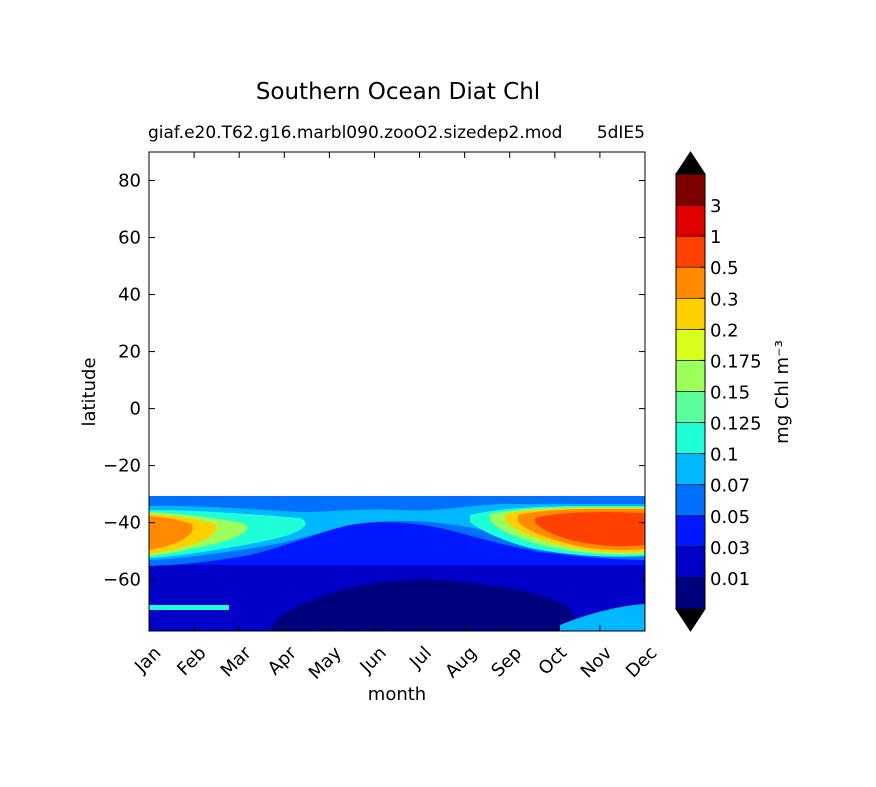 Image resolution: width=876 pixels, height=787 pixels. I want to click on colorbar-tick-label: 0.175, so click(736, 361).